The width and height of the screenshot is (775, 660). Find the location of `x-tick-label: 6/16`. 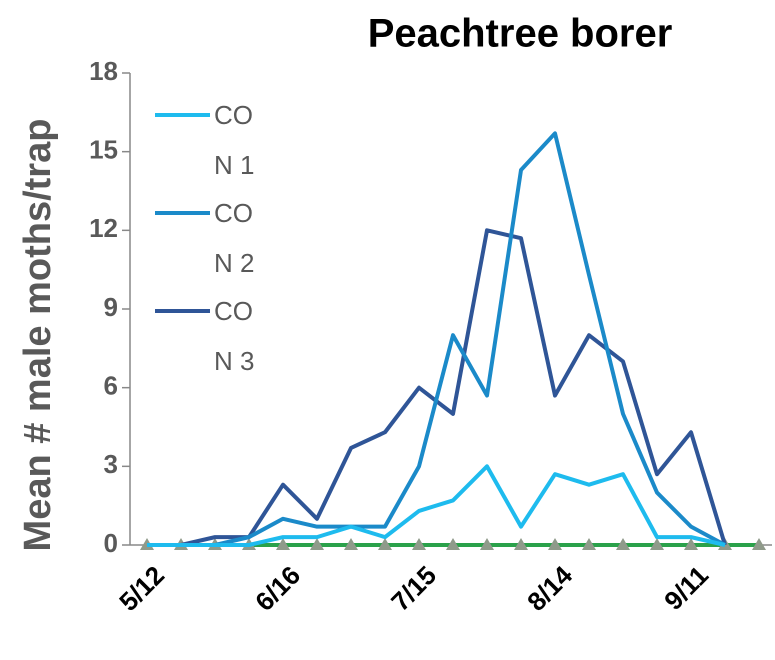

x-tick-label: 6/16 is located at coordinates (277, 588).